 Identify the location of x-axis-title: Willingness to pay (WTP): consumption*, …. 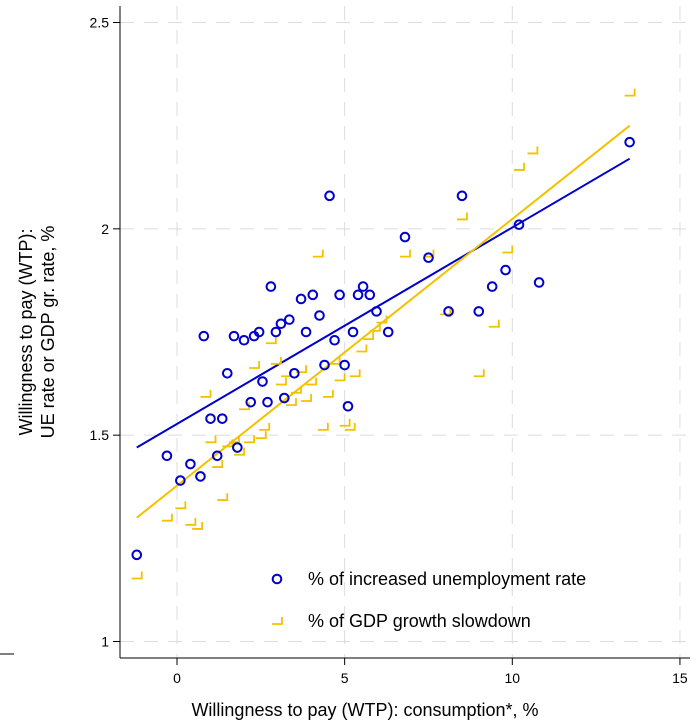
(364, 710).